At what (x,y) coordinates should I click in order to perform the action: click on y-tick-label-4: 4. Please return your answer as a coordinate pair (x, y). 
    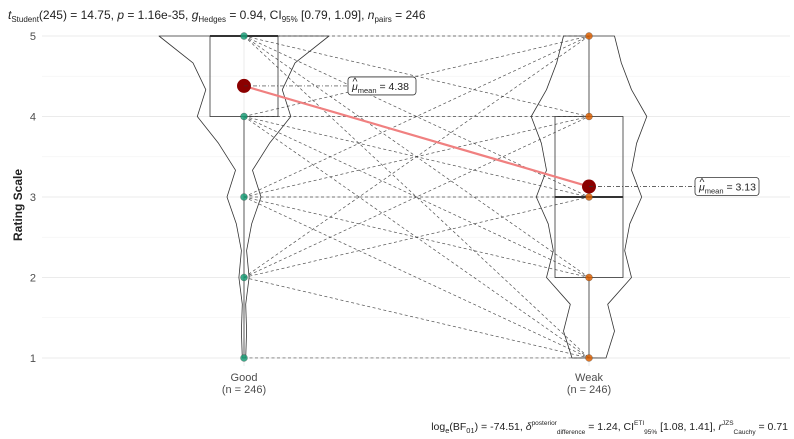
    Looking at the image, I should click on (33, 118).